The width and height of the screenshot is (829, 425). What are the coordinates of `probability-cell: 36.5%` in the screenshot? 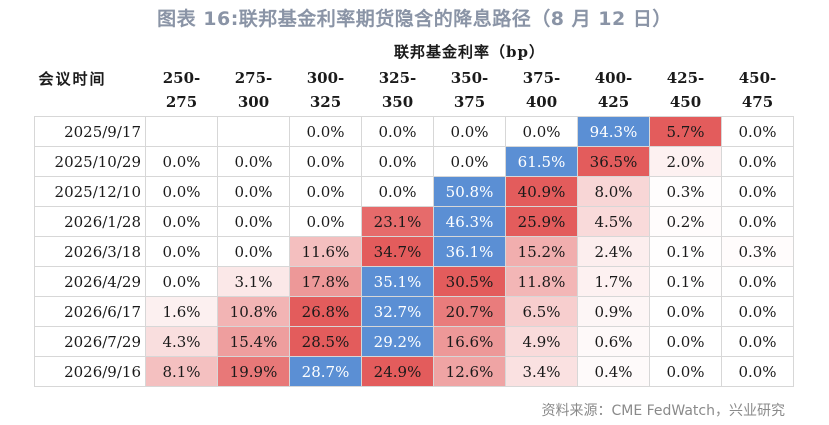 It's located at (613, 161).